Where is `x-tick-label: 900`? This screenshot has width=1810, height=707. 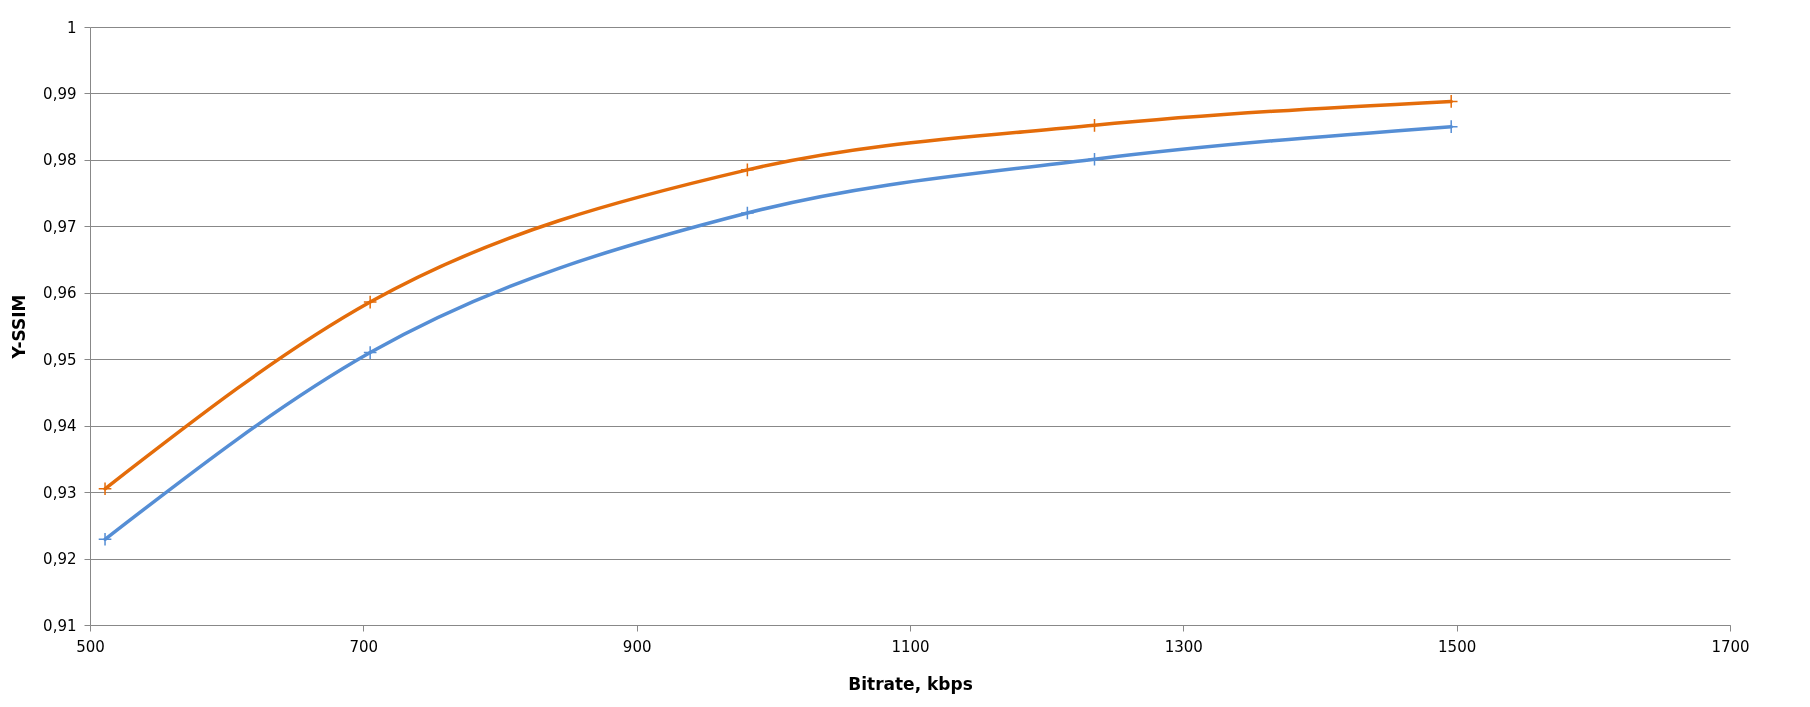
x-tick-label: 900 is located at coordinates (637, 646).